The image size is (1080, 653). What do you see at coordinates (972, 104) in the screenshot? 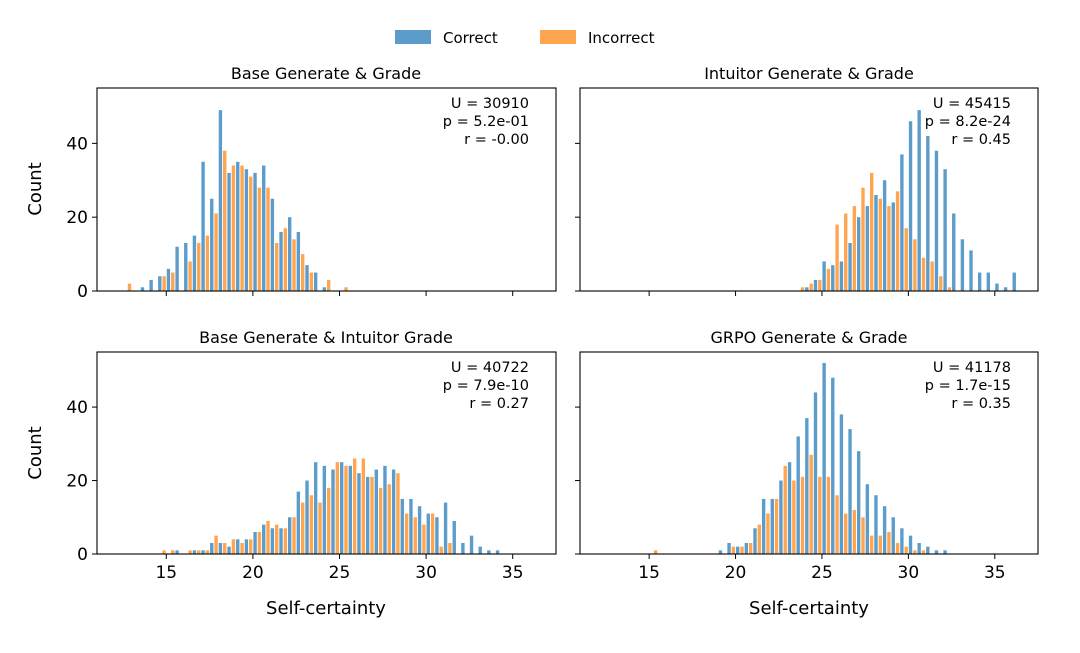
I see `stat-annotation: U = 45415` at bounding box center [972, 104].